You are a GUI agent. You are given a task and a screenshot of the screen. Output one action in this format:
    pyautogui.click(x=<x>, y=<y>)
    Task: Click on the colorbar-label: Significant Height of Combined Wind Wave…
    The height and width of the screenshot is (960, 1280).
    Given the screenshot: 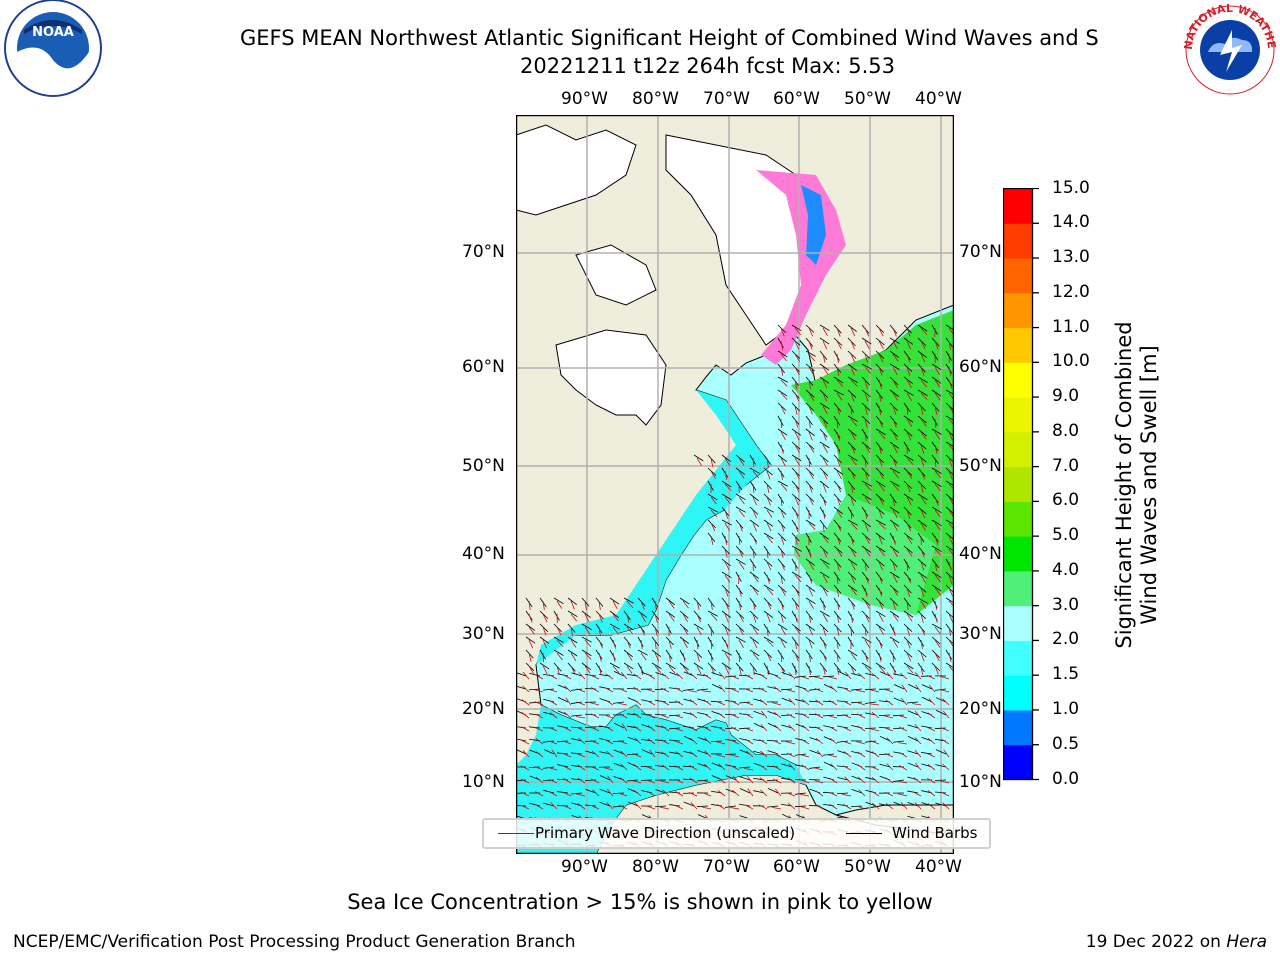 What is the action you would take?
    pyautogui.click(x=1137, y=484)
    